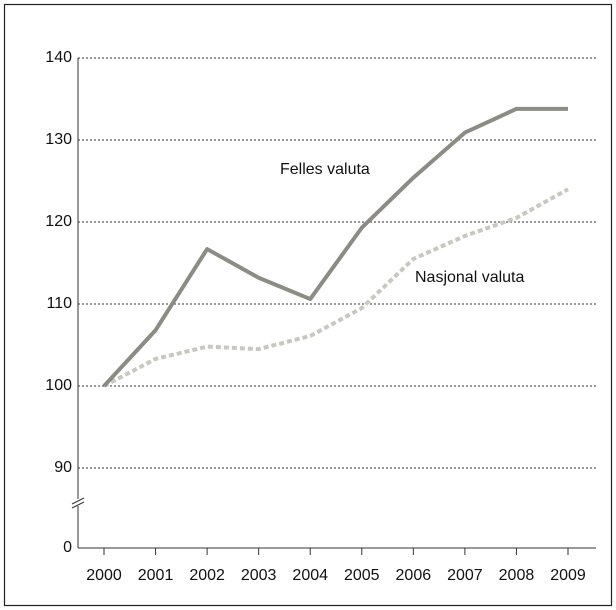  Describe the element at coordinates (207, 575) in the screenshot. I see `x-tick-label: 2002` at that location.